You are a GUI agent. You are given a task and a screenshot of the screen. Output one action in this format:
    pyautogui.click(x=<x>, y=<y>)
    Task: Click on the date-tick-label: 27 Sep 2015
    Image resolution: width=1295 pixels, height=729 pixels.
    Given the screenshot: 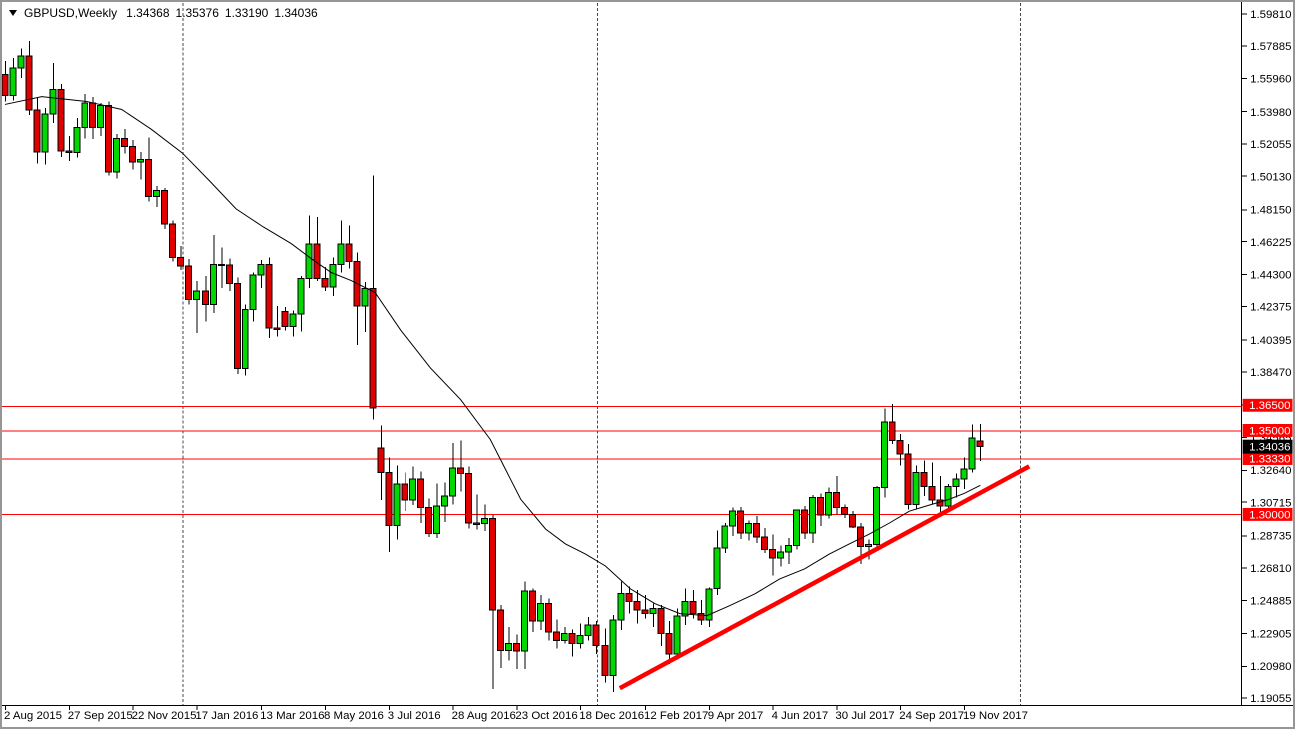 What is the action you would take?
    pyautogui.click(x=100, y=716)
    